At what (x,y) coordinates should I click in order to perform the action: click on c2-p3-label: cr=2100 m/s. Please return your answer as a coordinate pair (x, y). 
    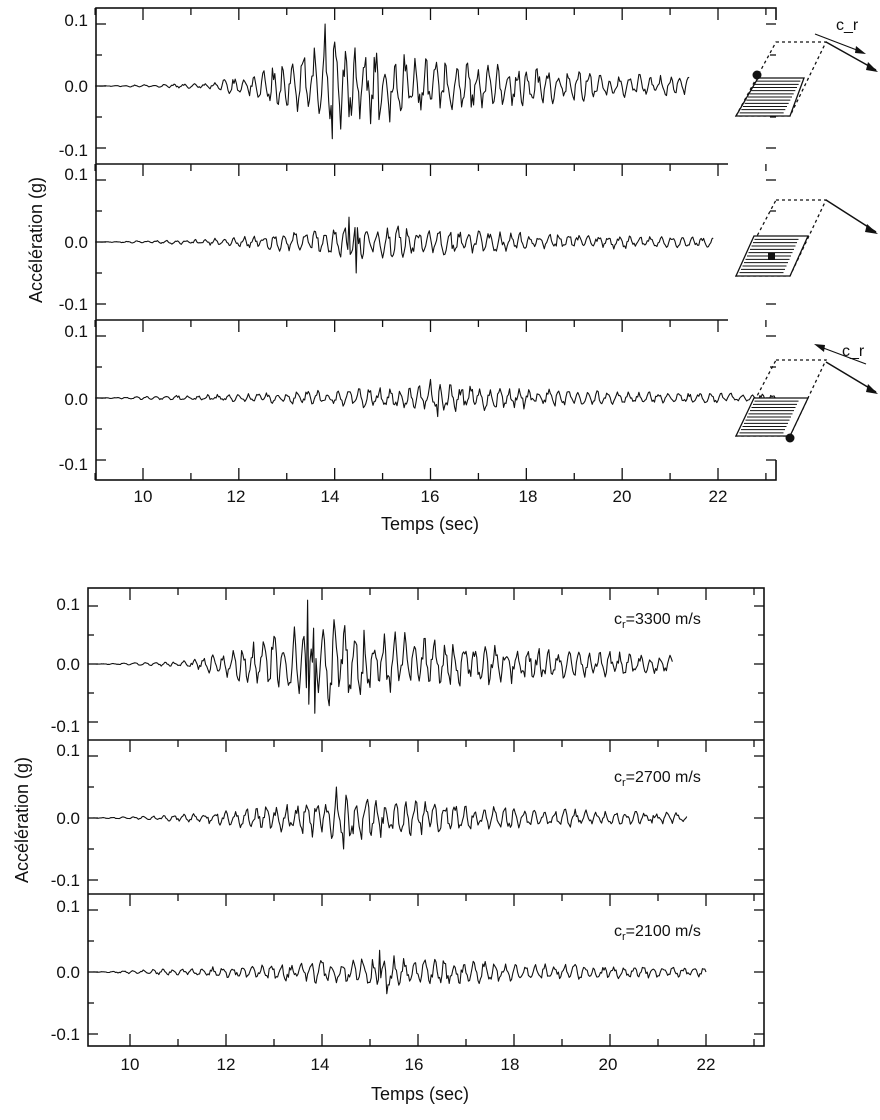
    Looking at the image, I should click on (657, 933).